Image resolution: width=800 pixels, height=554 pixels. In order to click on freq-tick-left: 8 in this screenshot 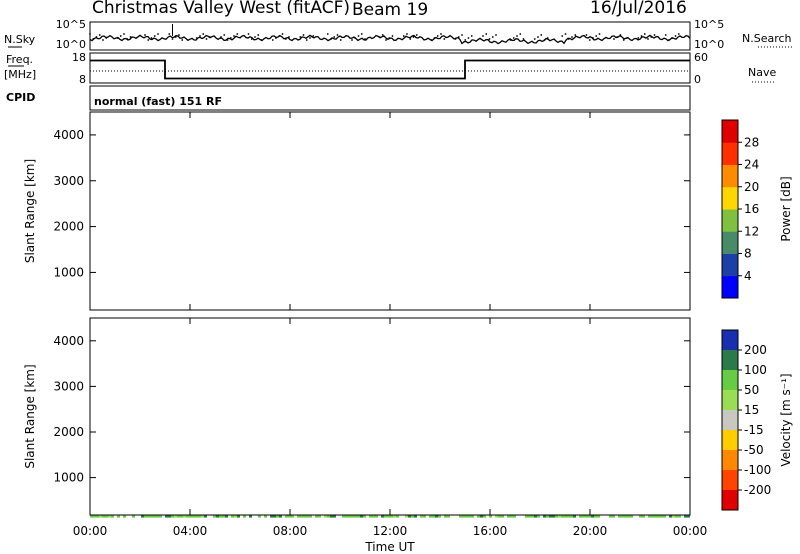, I will do `click(82, 79)`.